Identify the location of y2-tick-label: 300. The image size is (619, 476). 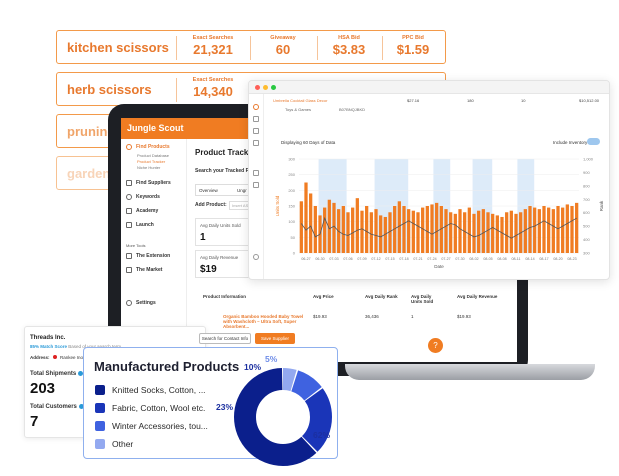
(586, 253).